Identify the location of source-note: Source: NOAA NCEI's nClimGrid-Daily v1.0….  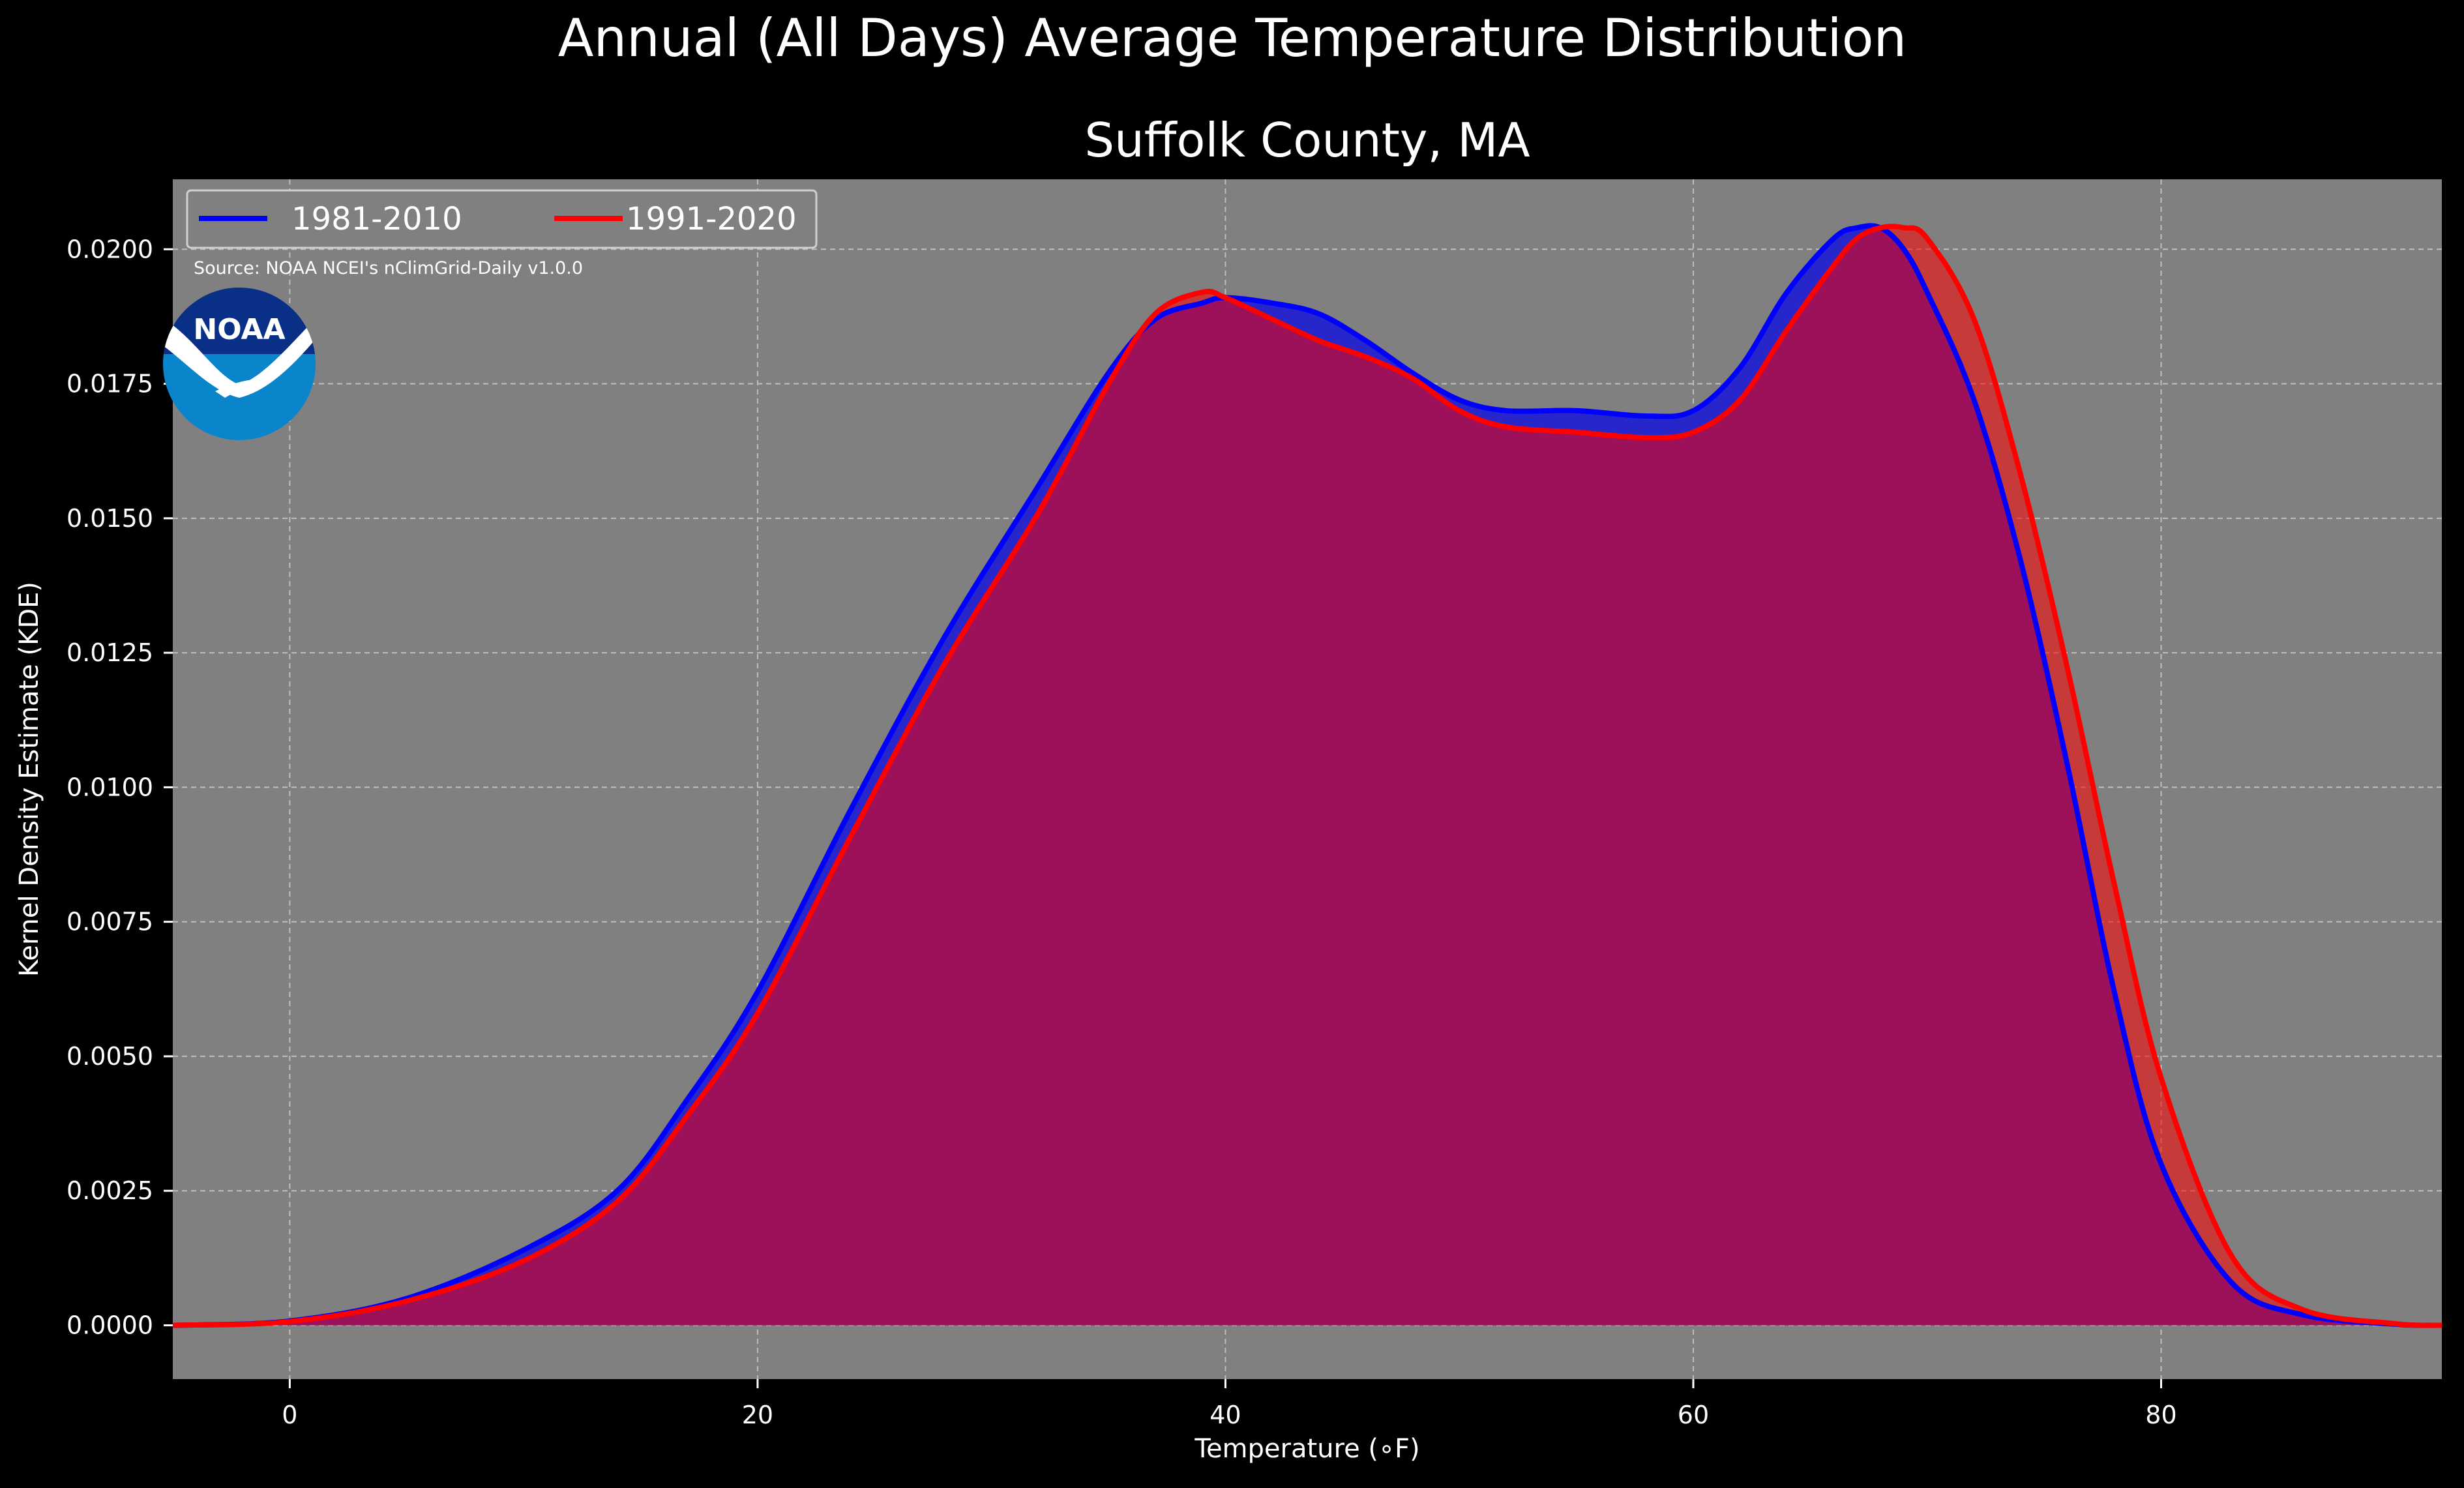
(388, 268).